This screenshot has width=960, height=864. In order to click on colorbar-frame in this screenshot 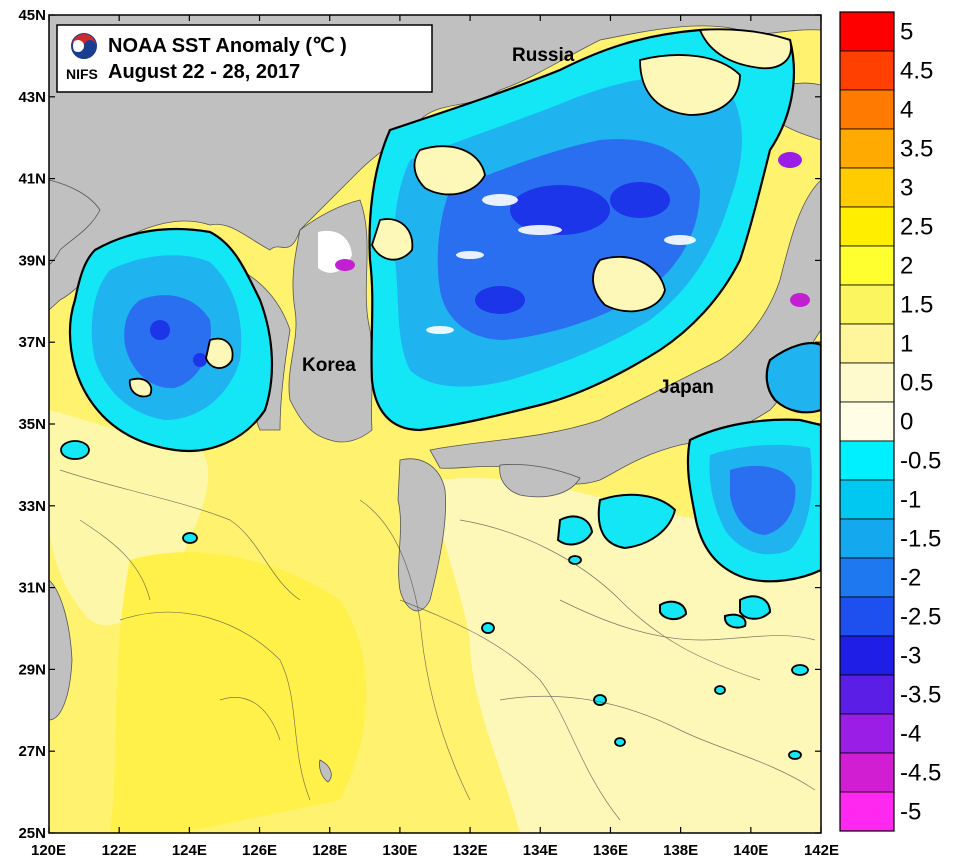, I will do `click(867, 421)`.